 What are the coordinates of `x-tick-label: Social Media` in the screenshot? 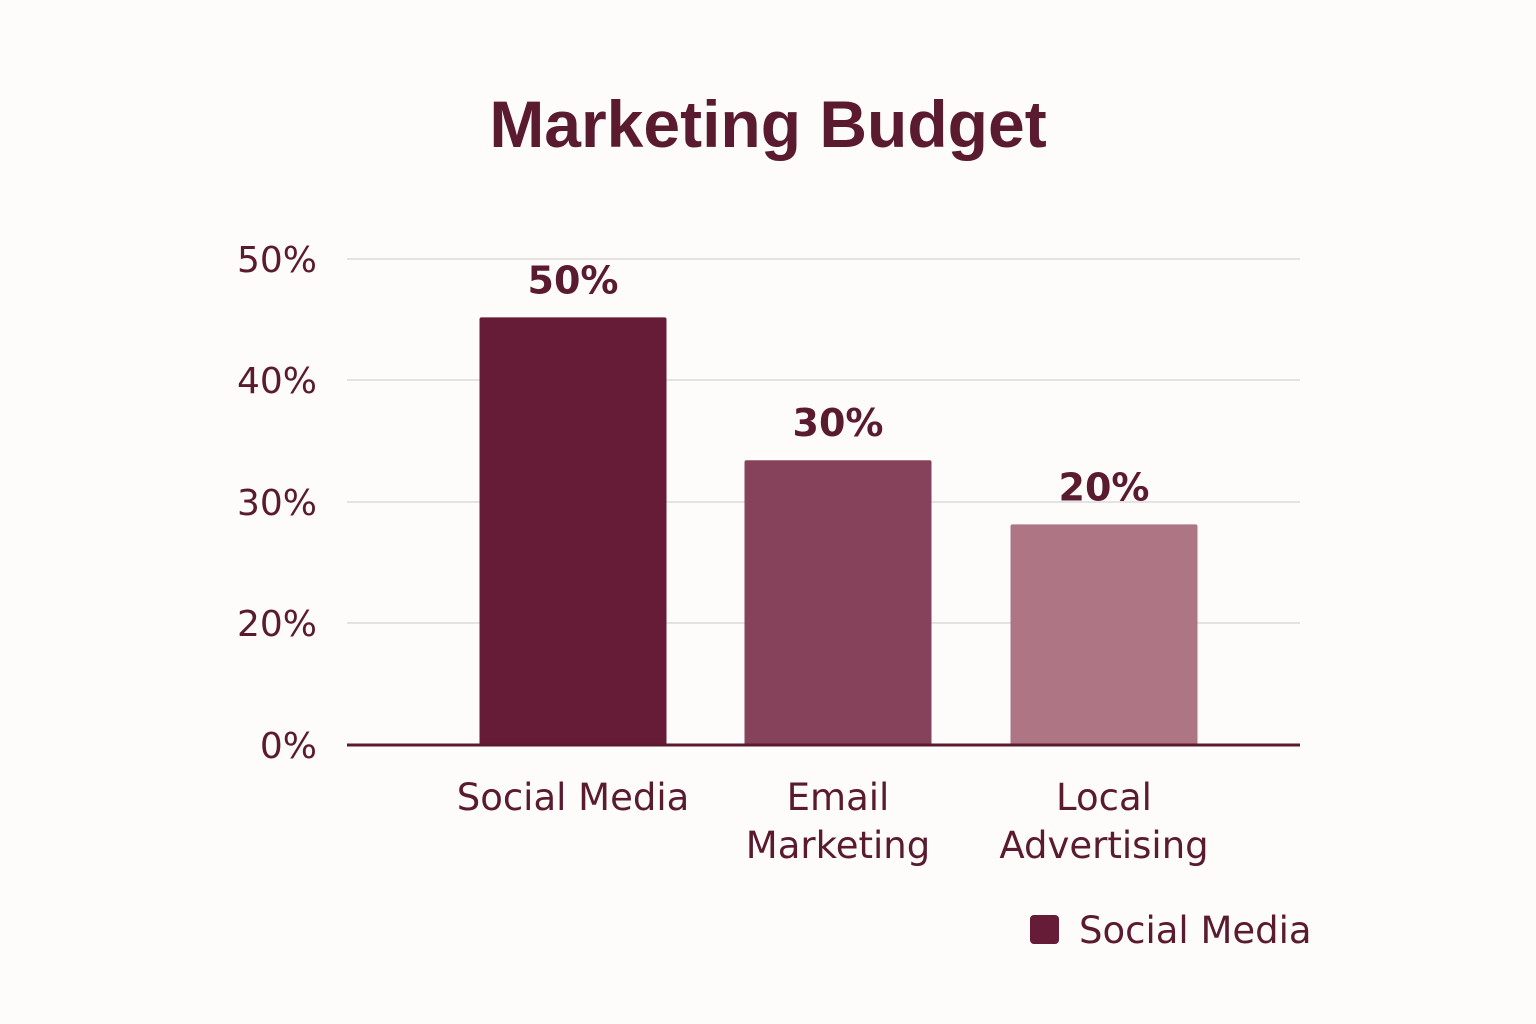 It's located at (573, 797).